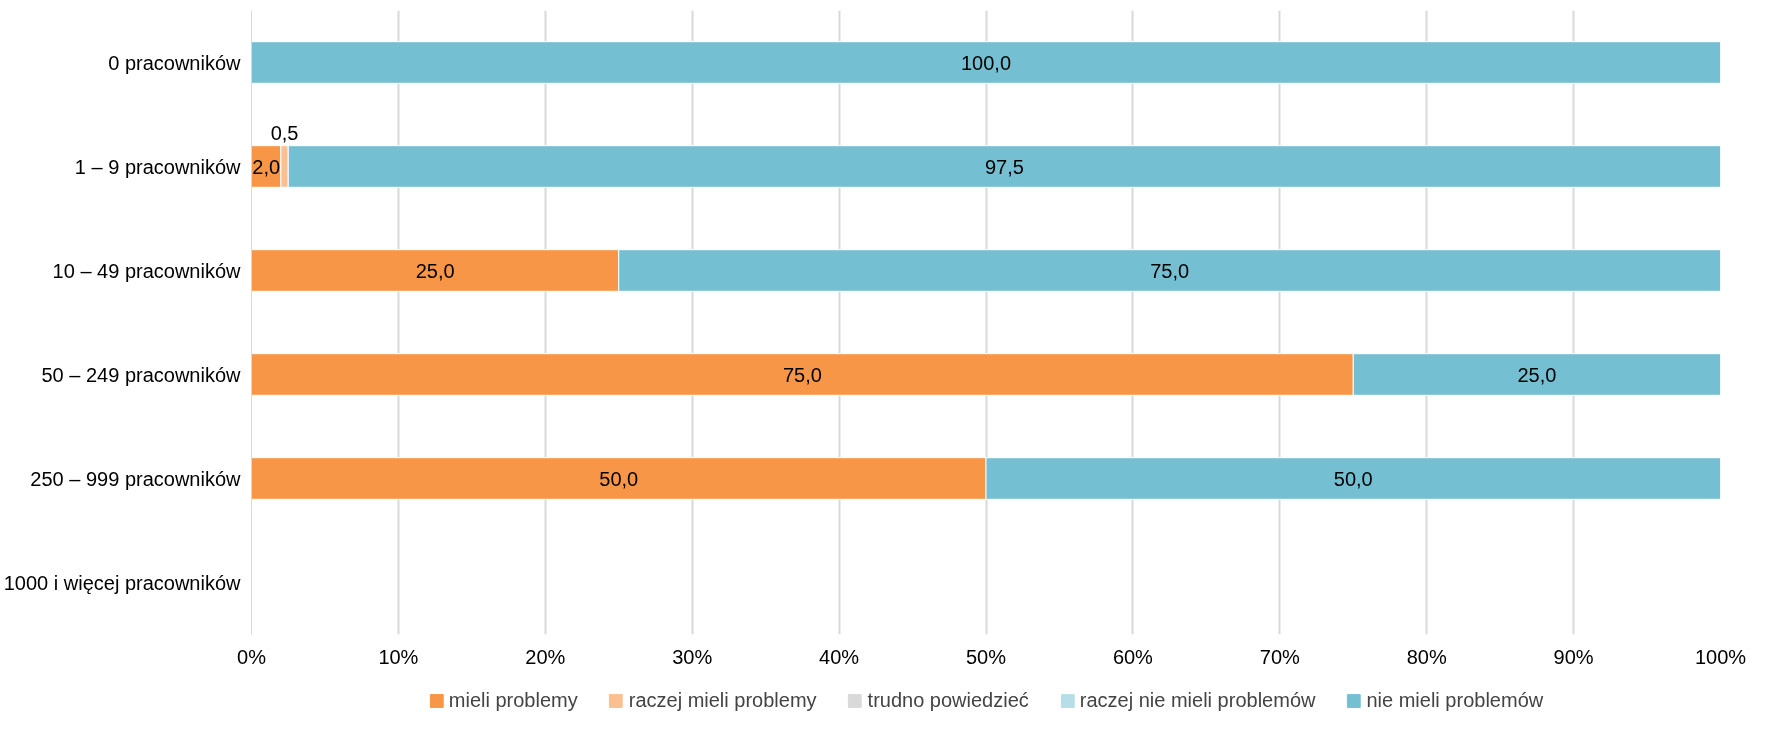 The width and height of the screenshot is (1773, 747). What do you see at coordinates (398, 656) in the screenshot?
I see `x-tick-label: 10%` at bounding box center [398, 656].